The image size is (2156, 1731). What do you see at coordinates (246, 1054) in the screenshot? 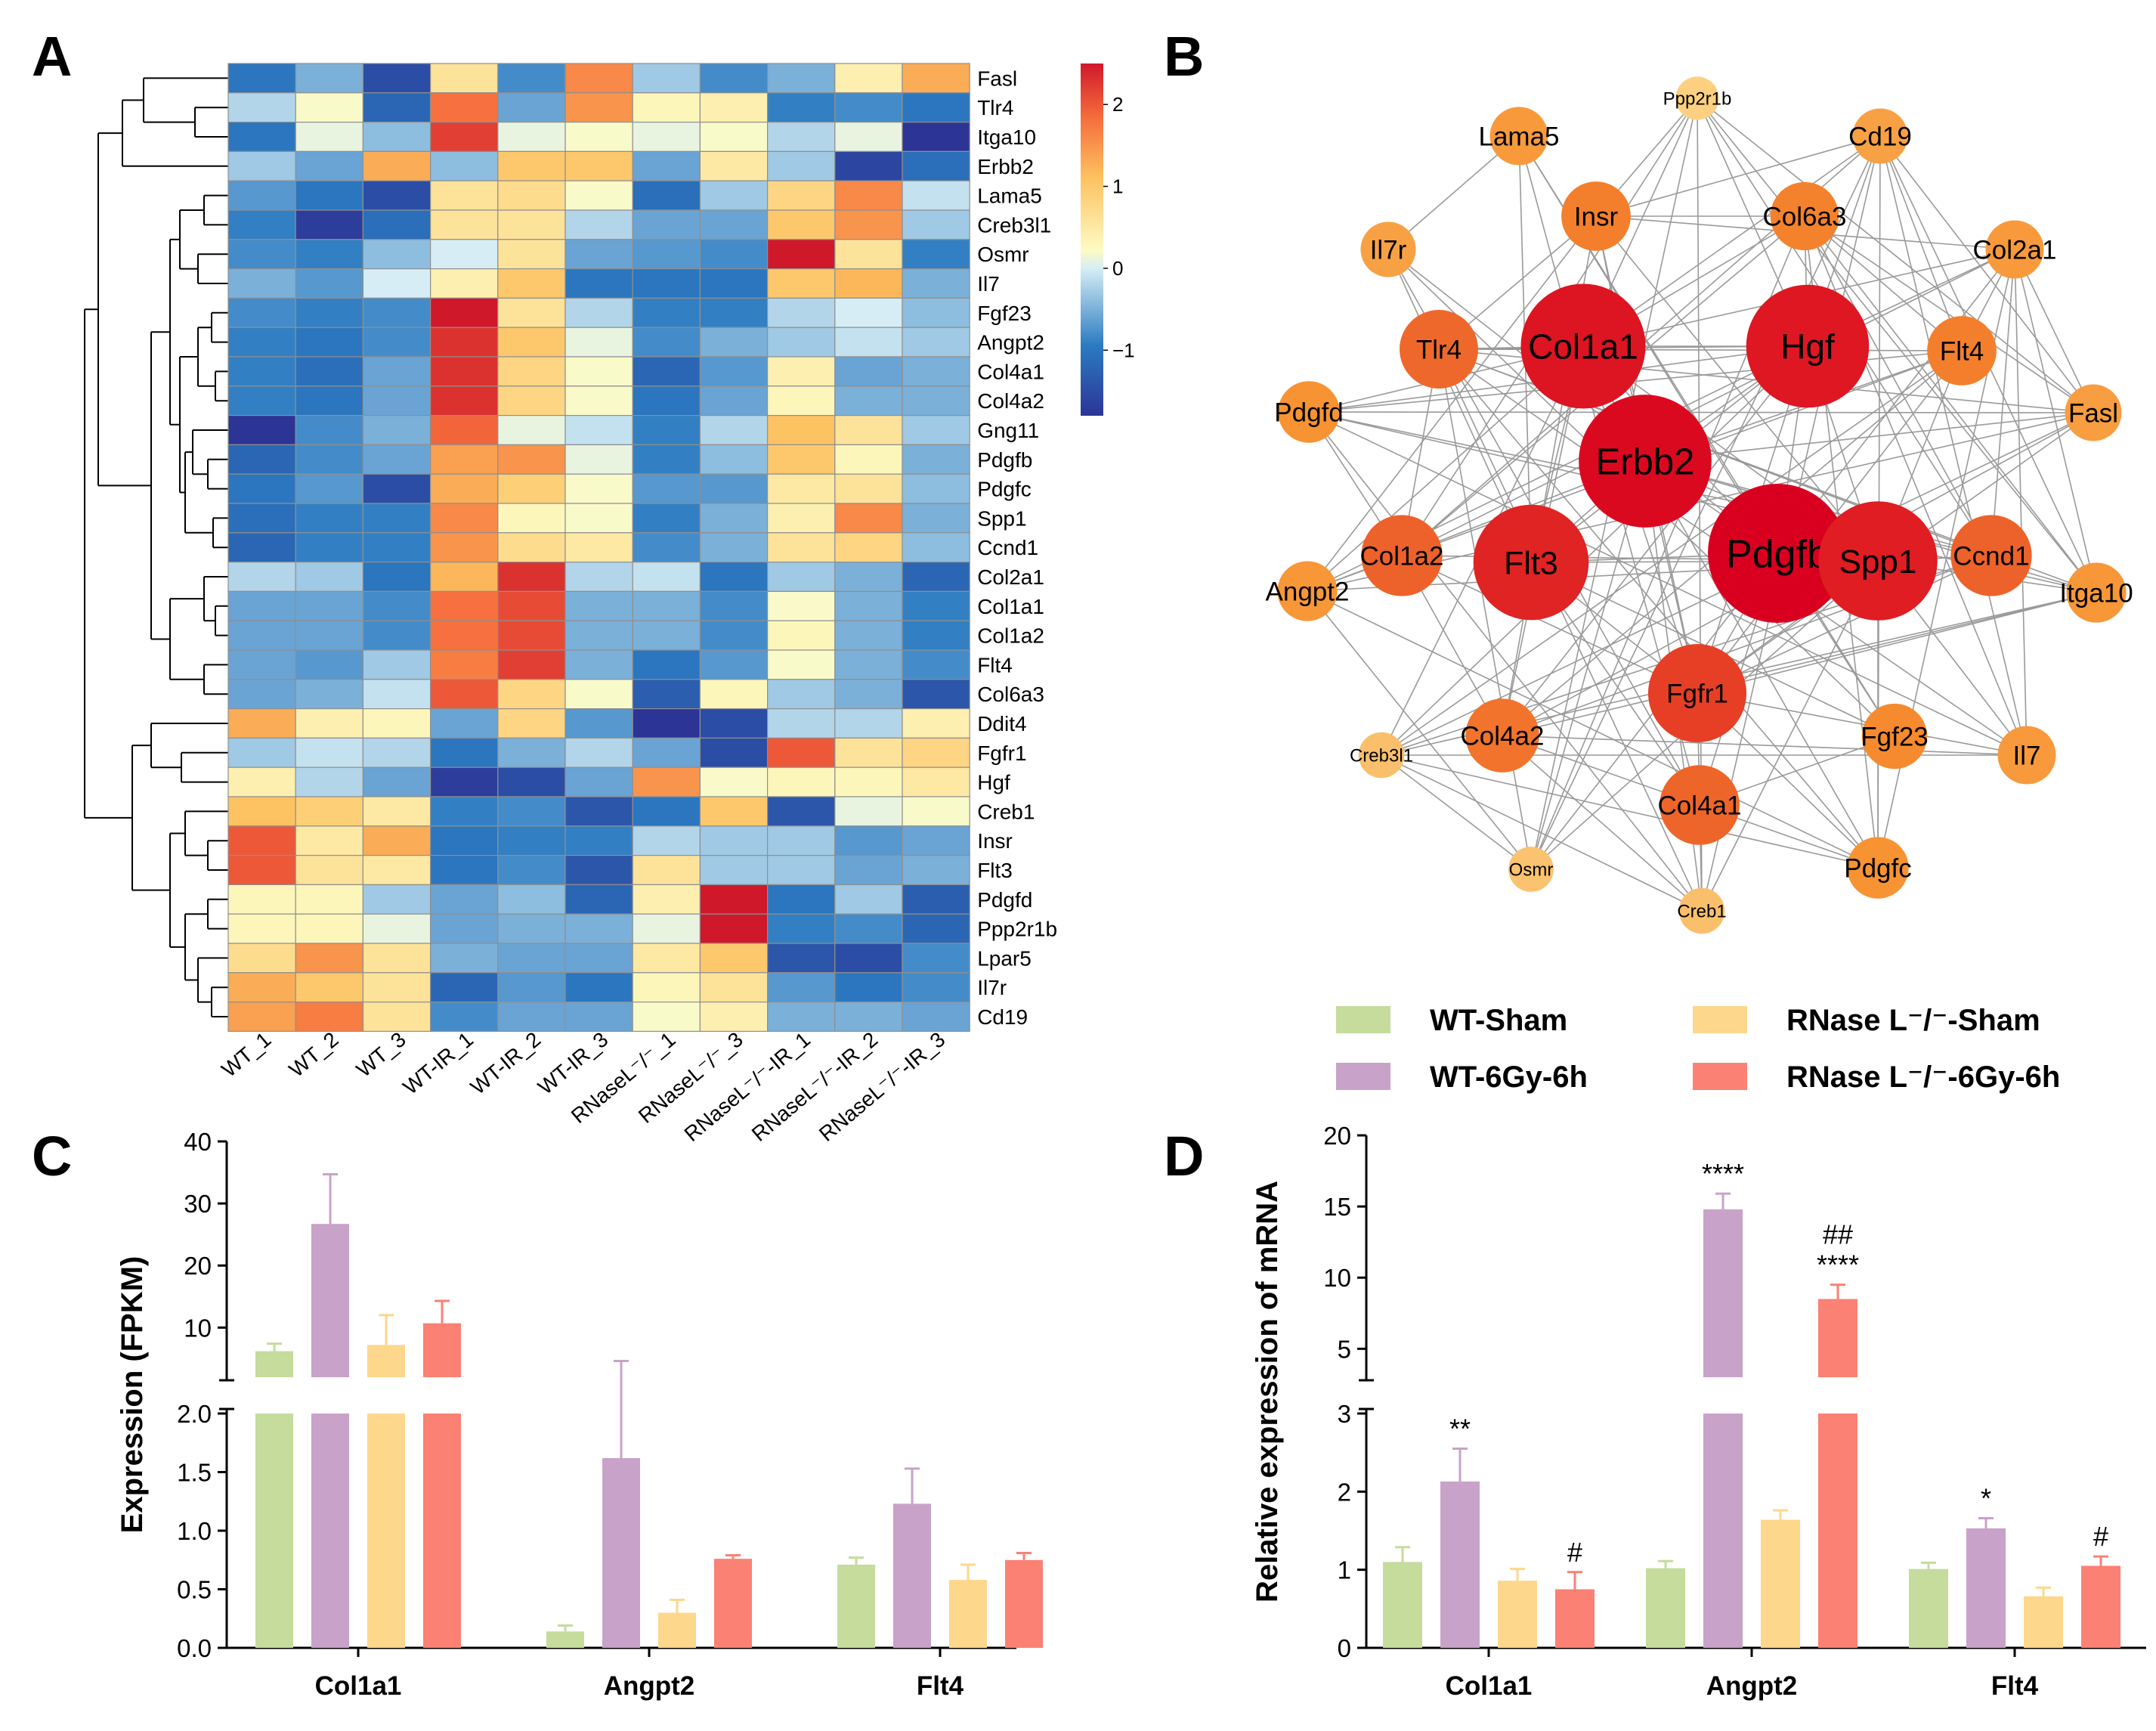
I see `sample-label: WT_1` at bounding box center [246, 1054].